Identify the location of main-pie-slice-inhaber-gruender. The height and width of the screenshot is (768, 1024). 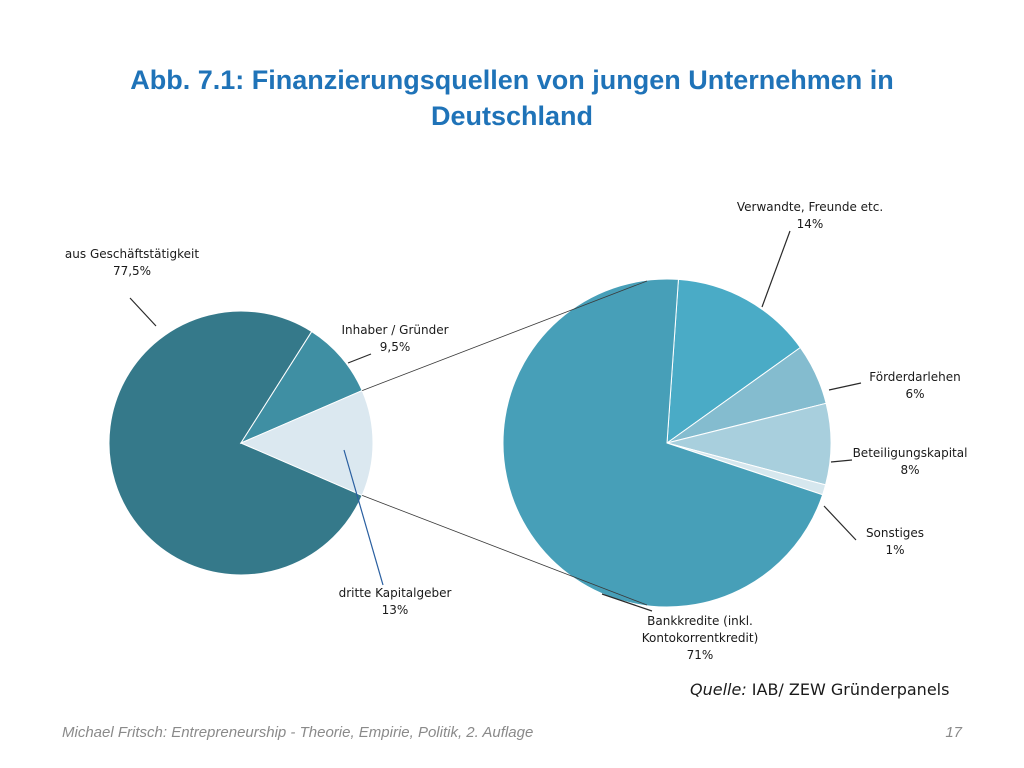
(301, 387).